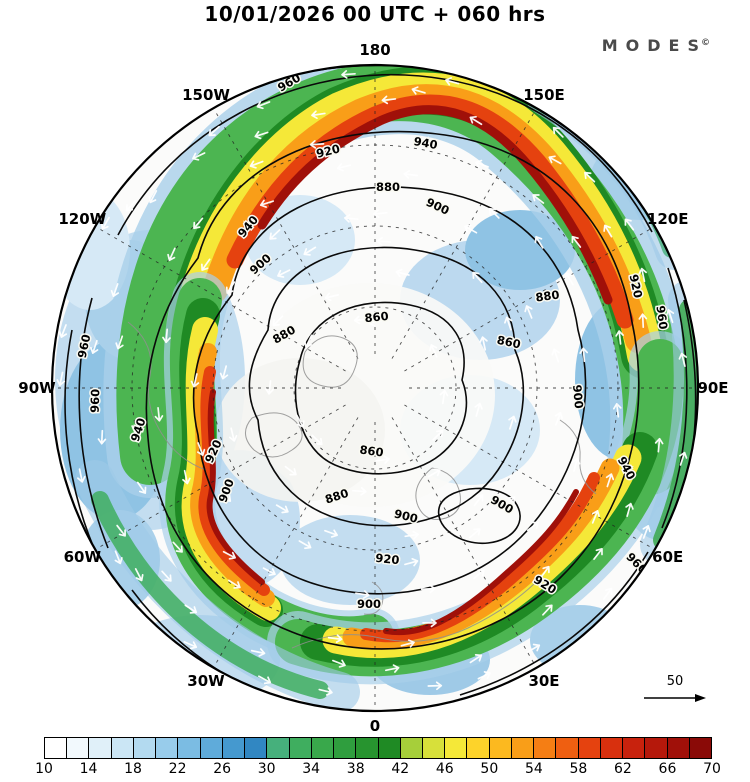 The width and height of the screenshot is (750, 782). What do you see at coordinates (222, 769) in the screenshot?
I see `colorbar-tick: 26` at bounding box center [222, 769].